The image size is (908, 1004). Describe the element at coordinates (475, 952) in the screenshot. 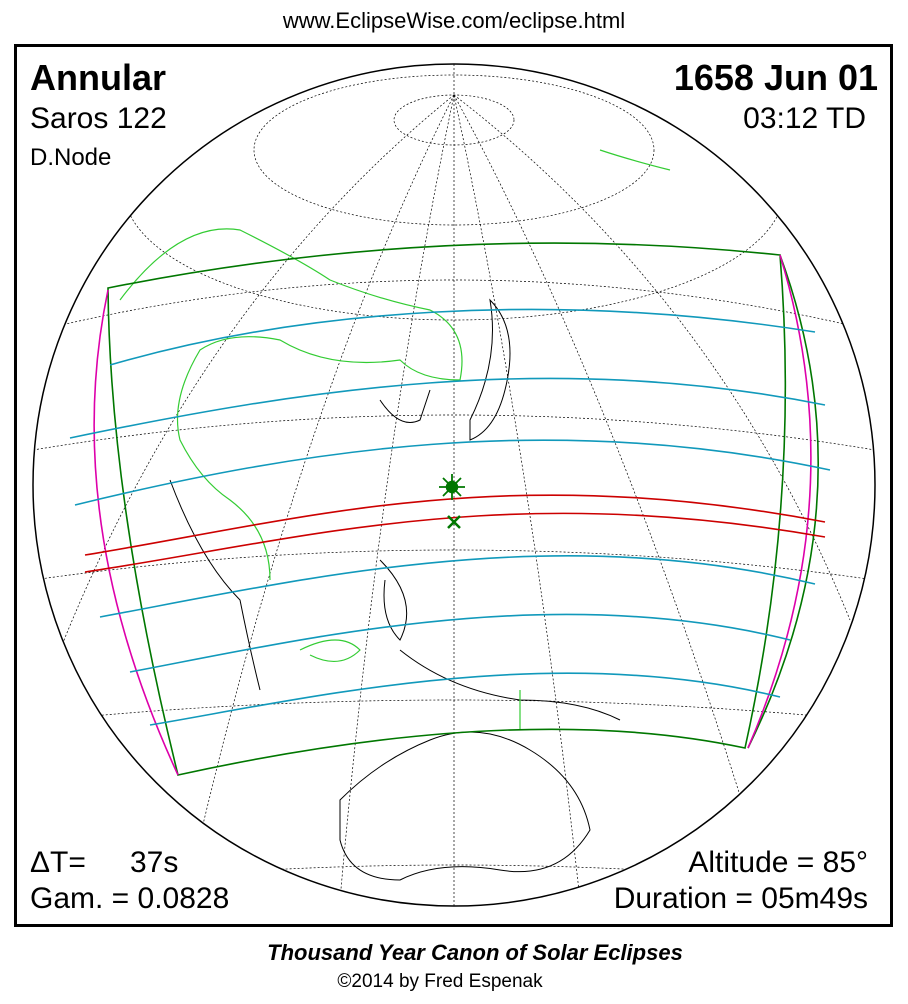

I see `footer-title: Thousand Year Canon of Solar Eclipses` at that location.